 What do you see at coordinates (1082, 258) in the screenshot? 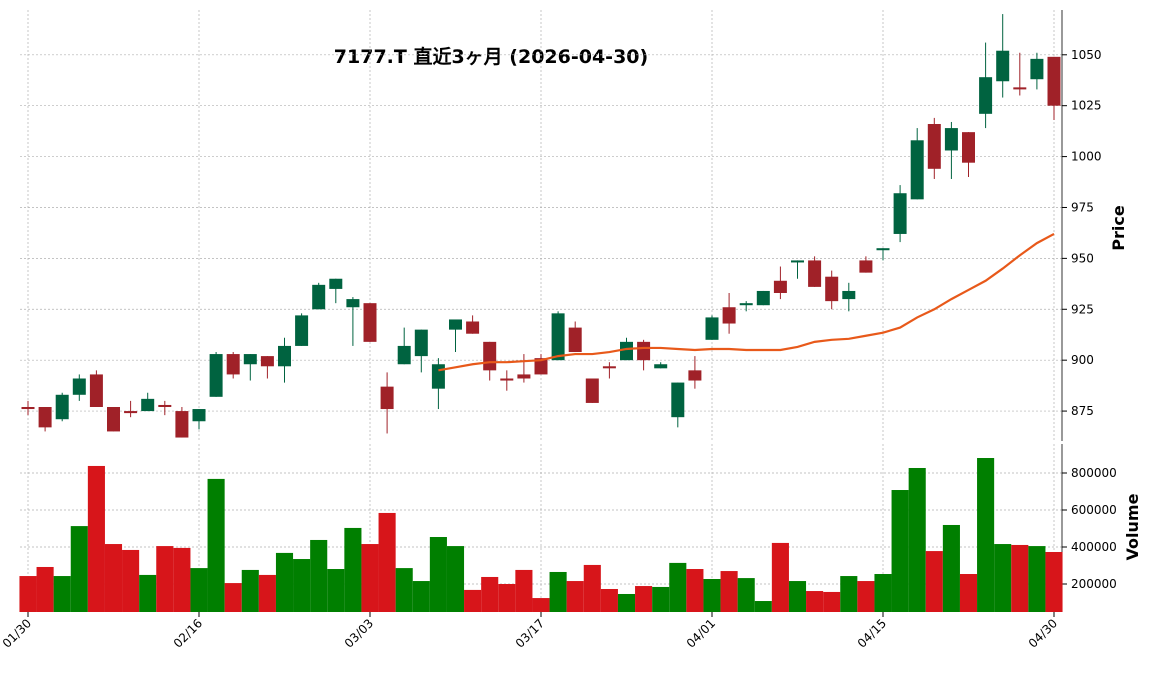
I see `y-tick-label: 950` at bounding box center [1082, 258].